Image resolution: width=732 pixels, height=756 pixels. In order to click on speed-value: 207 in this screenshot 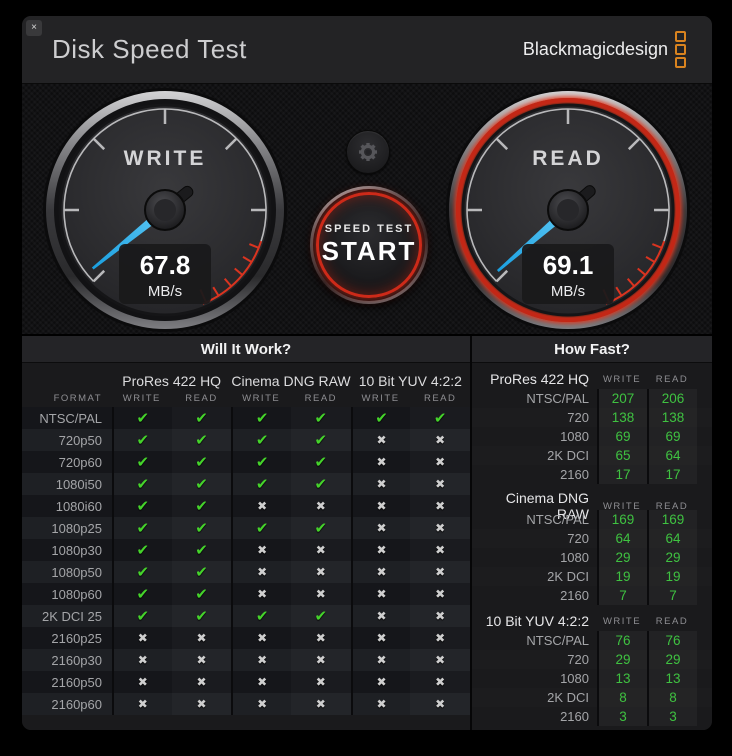, I will do `click(622, 398)`.